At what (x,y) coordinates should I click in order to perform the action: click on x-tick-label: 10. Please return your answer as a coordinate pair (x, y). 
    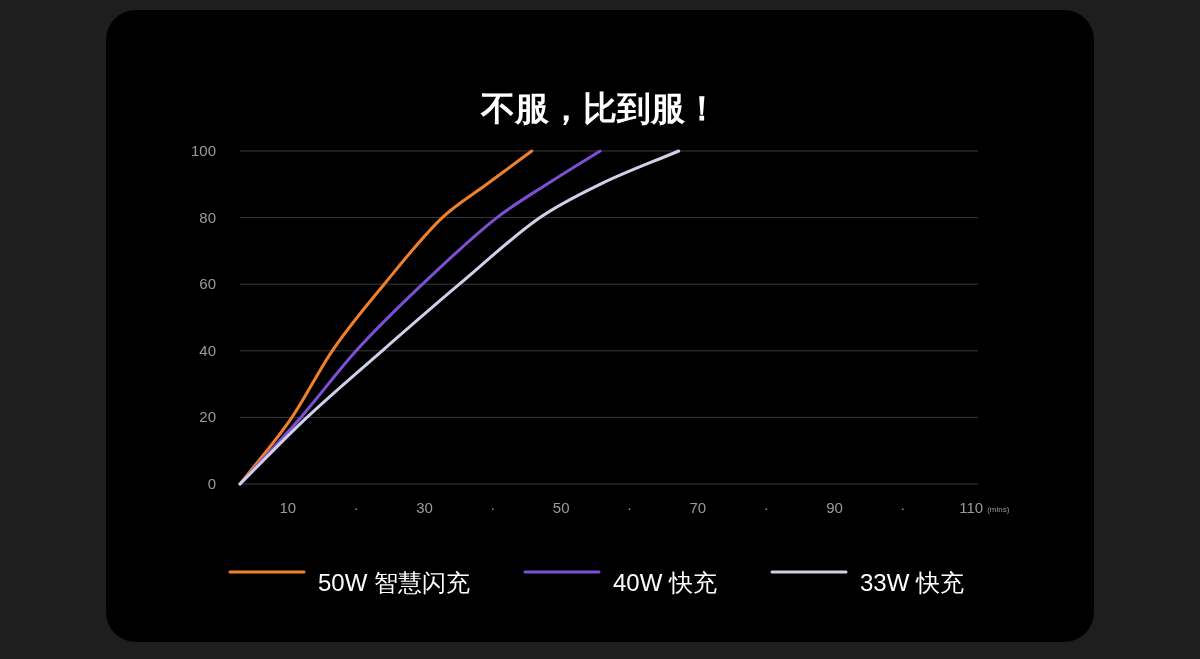
    Looking at the image, I should click on (288, 507).